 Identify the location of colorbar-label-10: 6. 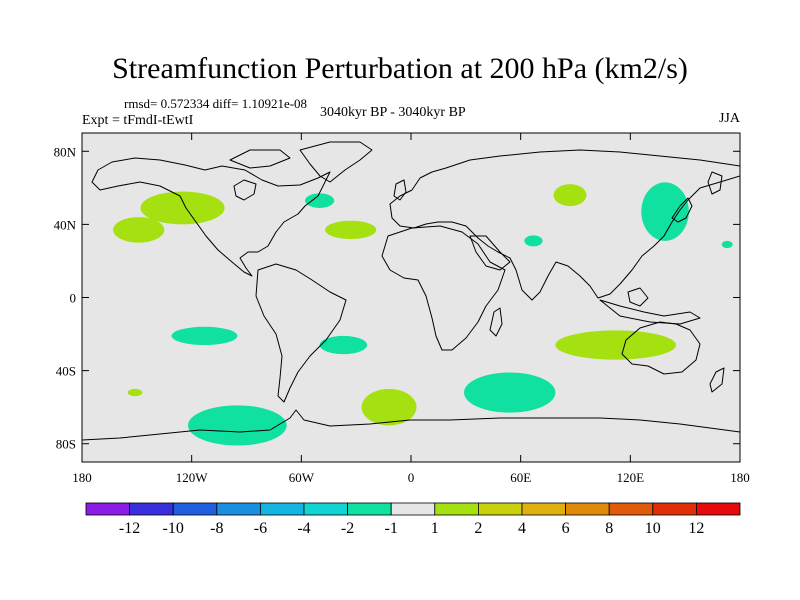
(566, 528).